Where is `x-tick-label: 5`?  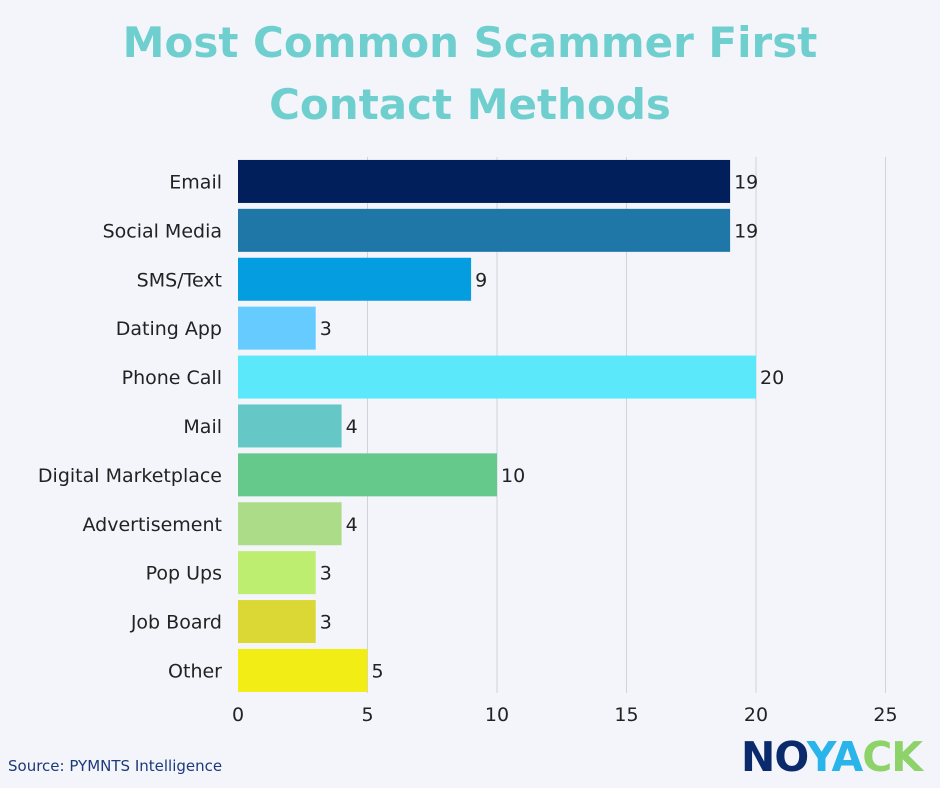
x-tick-label: 5 is located at coordinates (367, 715).